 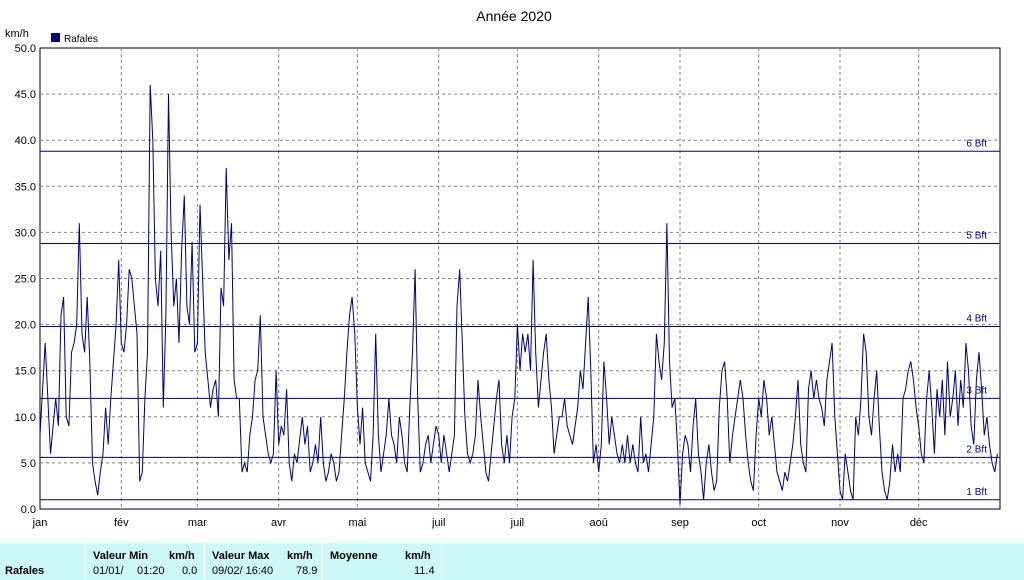 What do you see at coordinates (680, 523) in the screenshot?
I see `x-tick-label: sep` at bounding box center [680, 523].